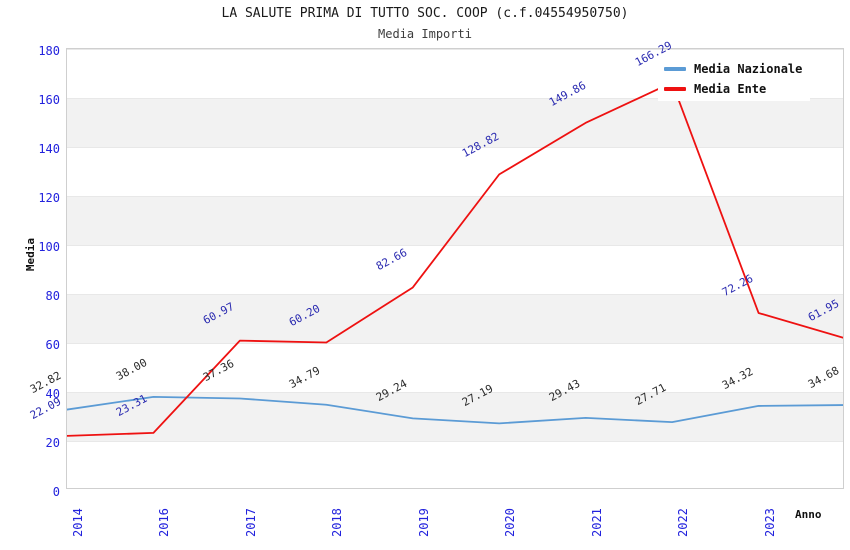 The width and height of the screenshot is (850, 550). What do you see at coordinates (30, 294) in the screenshot?
I see `y-tick: 80` at bounding box center [30, 294].